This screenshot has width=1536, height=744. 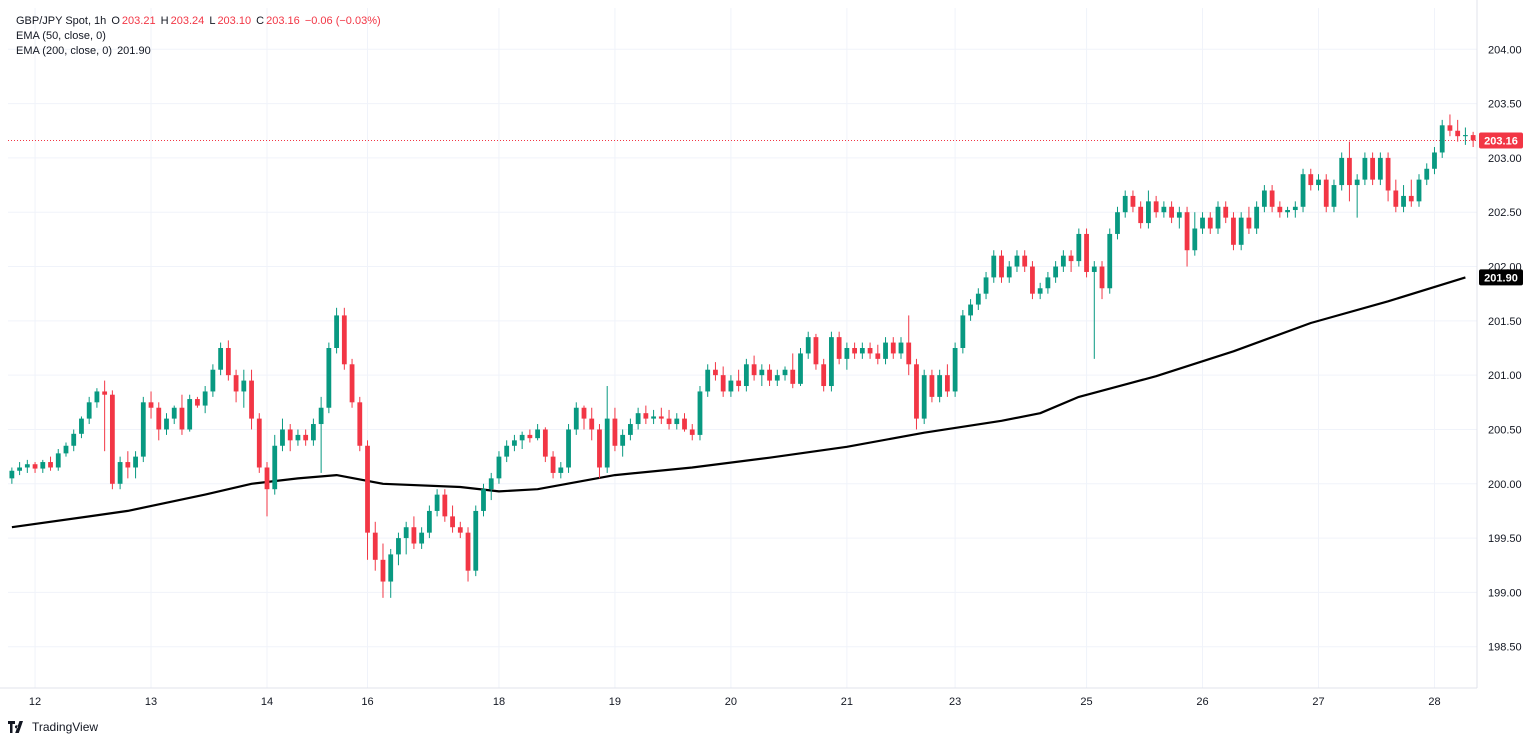 I want to click on legend-close-label: C, so click(x=260, y=21).